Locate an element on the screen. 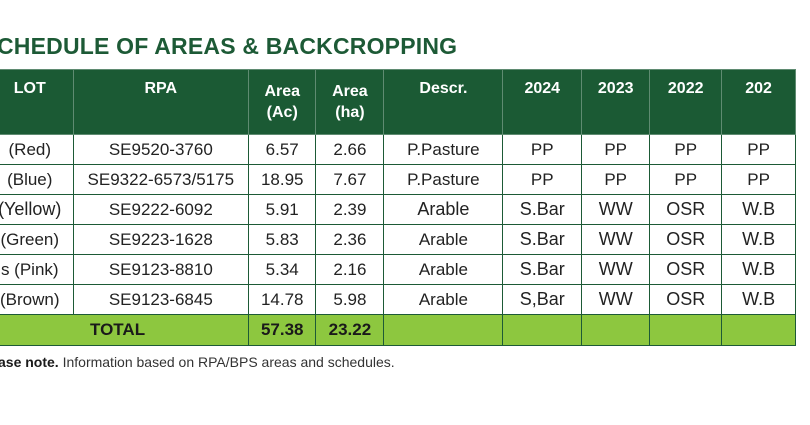 This screenshot has height=425, width=810. cell-lot: (Red) is located at coordinates (37, 149).